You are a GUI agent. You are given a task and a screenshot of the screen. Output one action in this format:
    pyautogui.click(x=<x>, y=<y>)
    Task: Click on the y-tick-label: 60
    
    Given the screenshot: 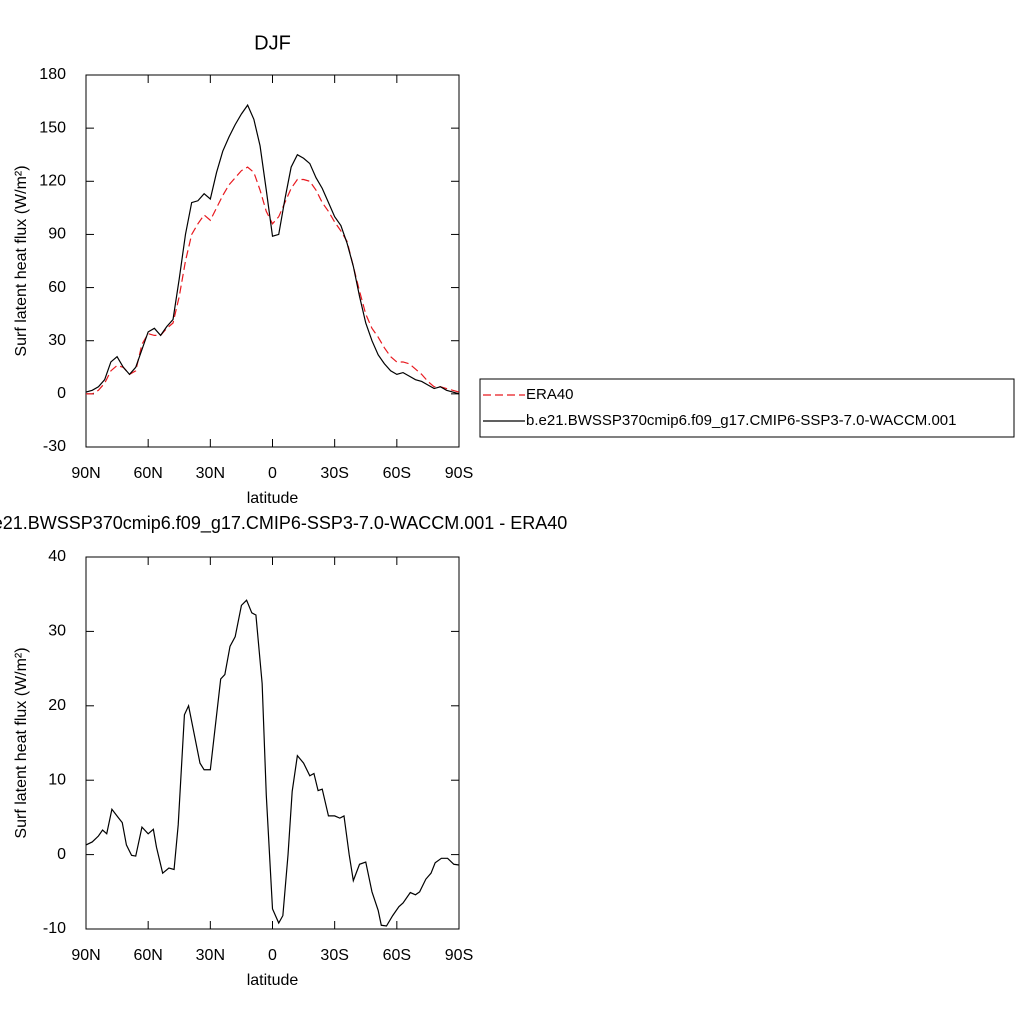 What is the action you would take?
    pyautogui.click(x=57, y=287)
    